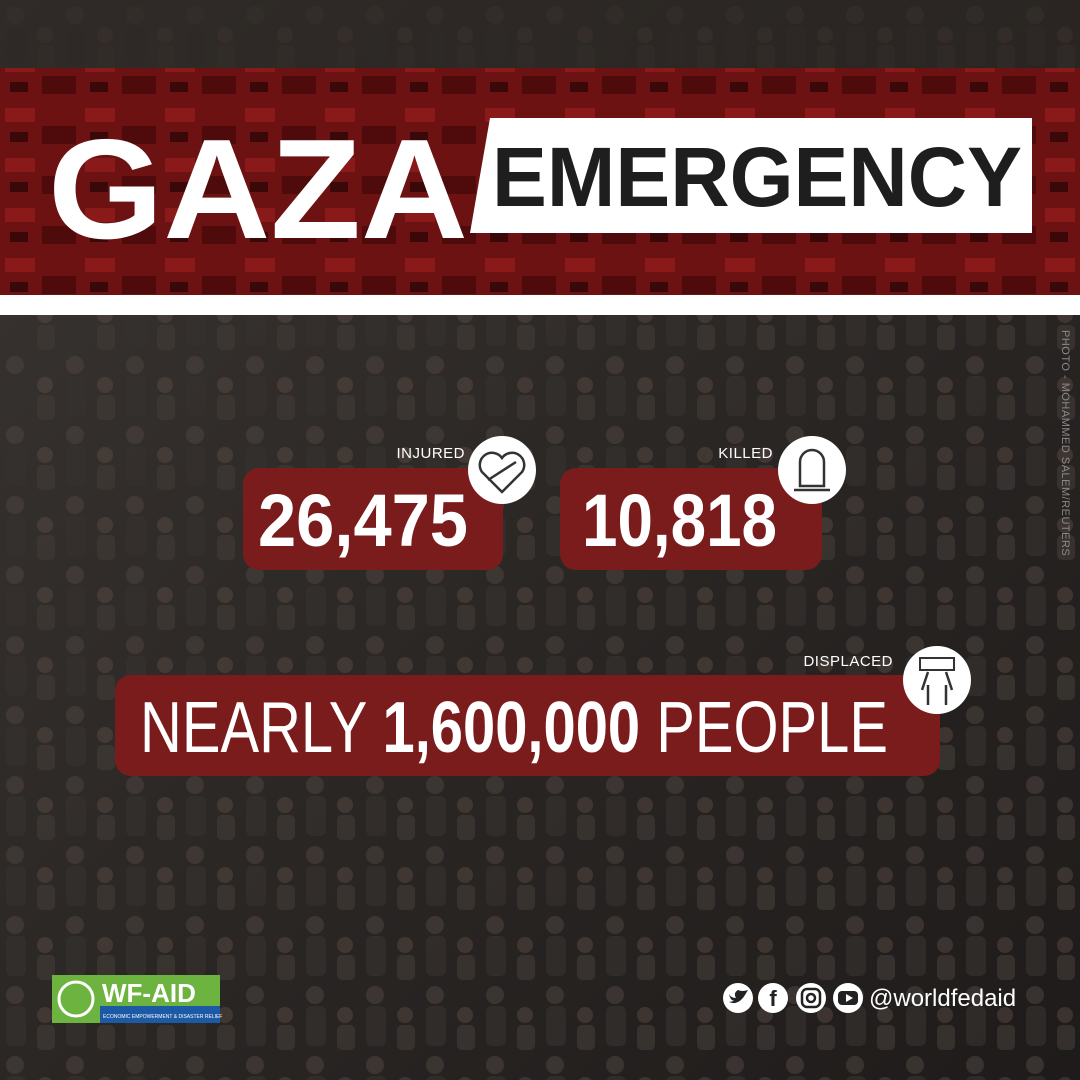 This screenshot has width=1080, height=1080. I want to click on heart-icon, so click(502, 472).